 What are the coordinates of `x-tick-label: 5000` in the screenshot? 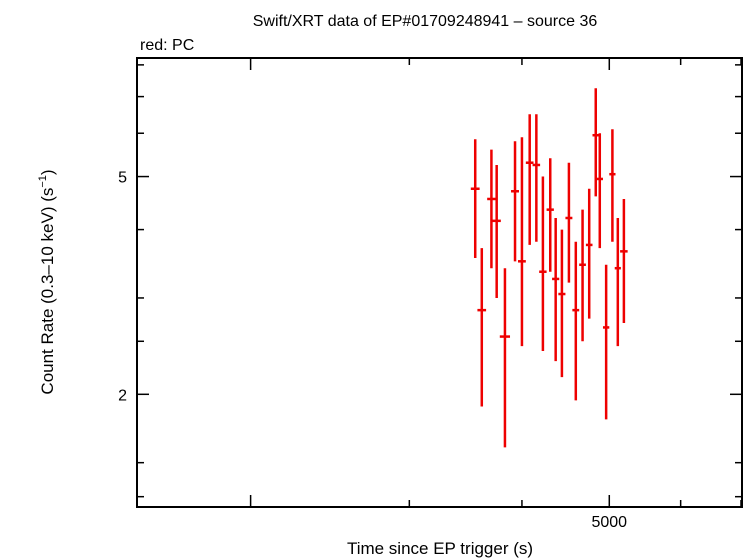 It's located at (609, 522).